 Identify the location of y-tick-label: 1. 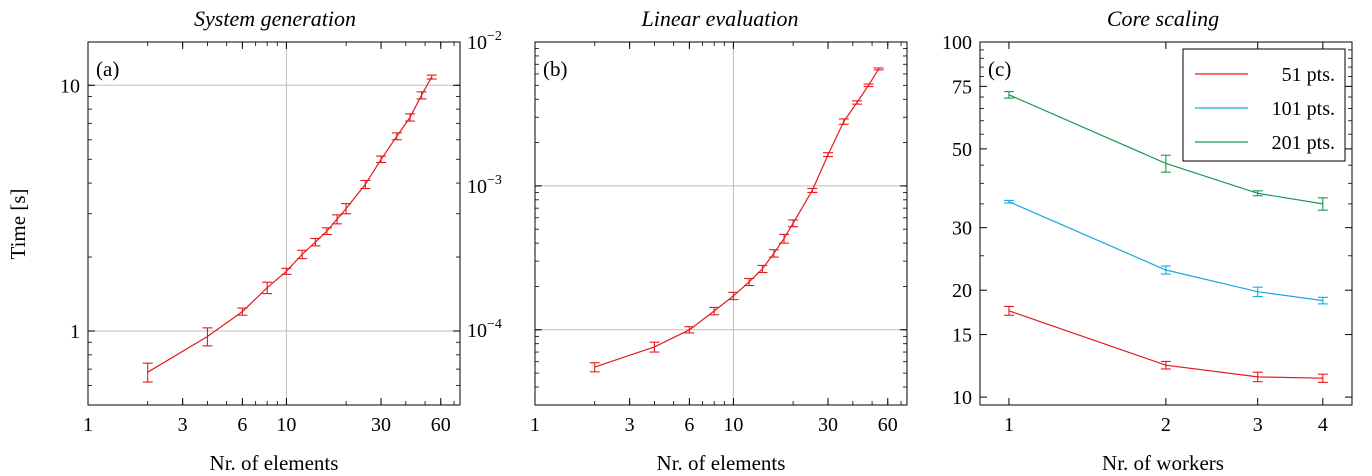
(75, 332).